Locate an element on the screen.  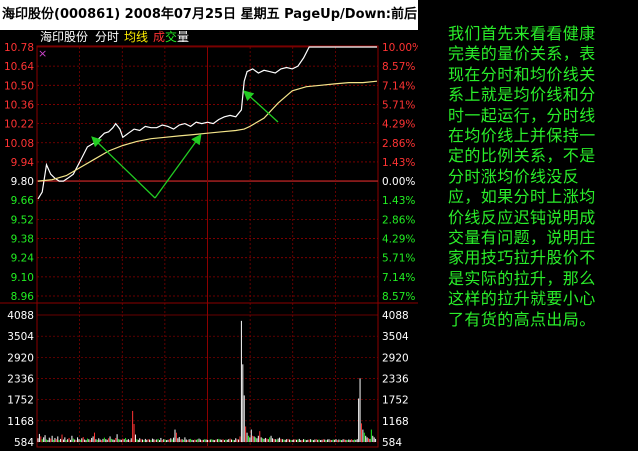
price-tick-label: 9.94 is located at coordinates (23, 163).